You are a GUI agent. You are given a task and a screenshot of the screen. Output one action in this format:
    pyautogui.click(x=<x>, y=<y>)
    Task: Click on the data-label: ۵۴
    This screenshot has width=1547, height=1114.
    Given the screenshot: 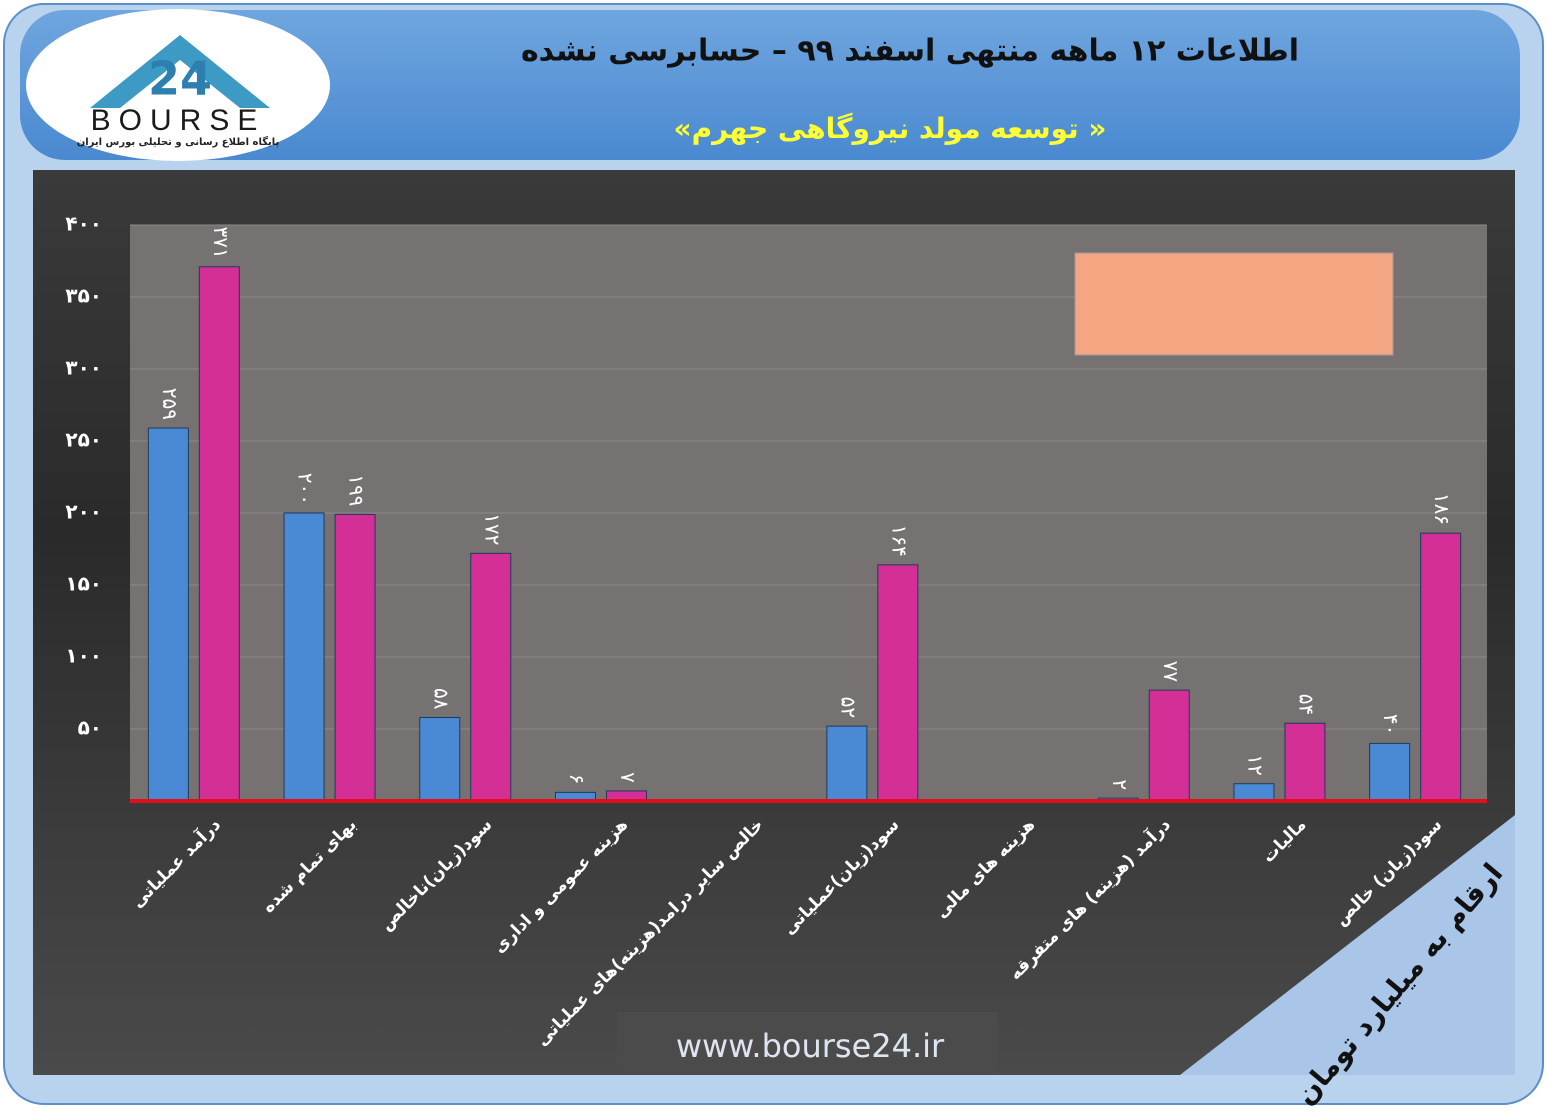 What is the action you would take?
    pyautogui.click(x=1306, y=704)
    